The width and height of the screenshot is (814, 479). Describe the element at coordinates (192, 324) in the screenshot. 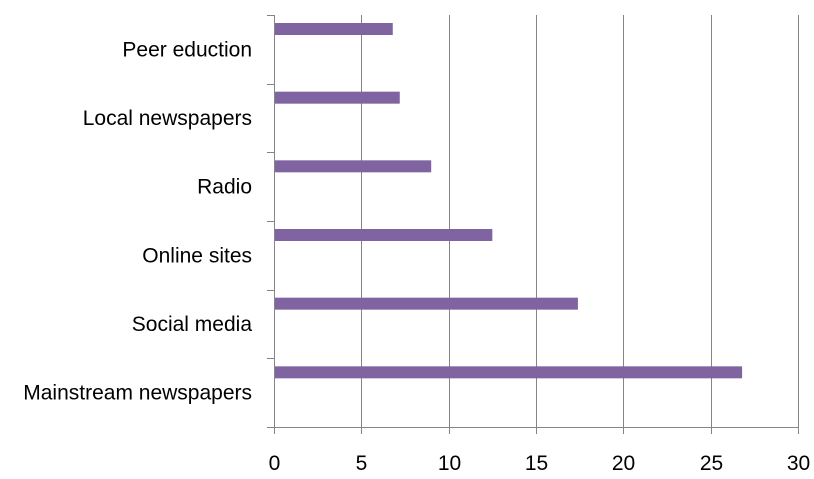

I see `category-label: Social media` at that location.